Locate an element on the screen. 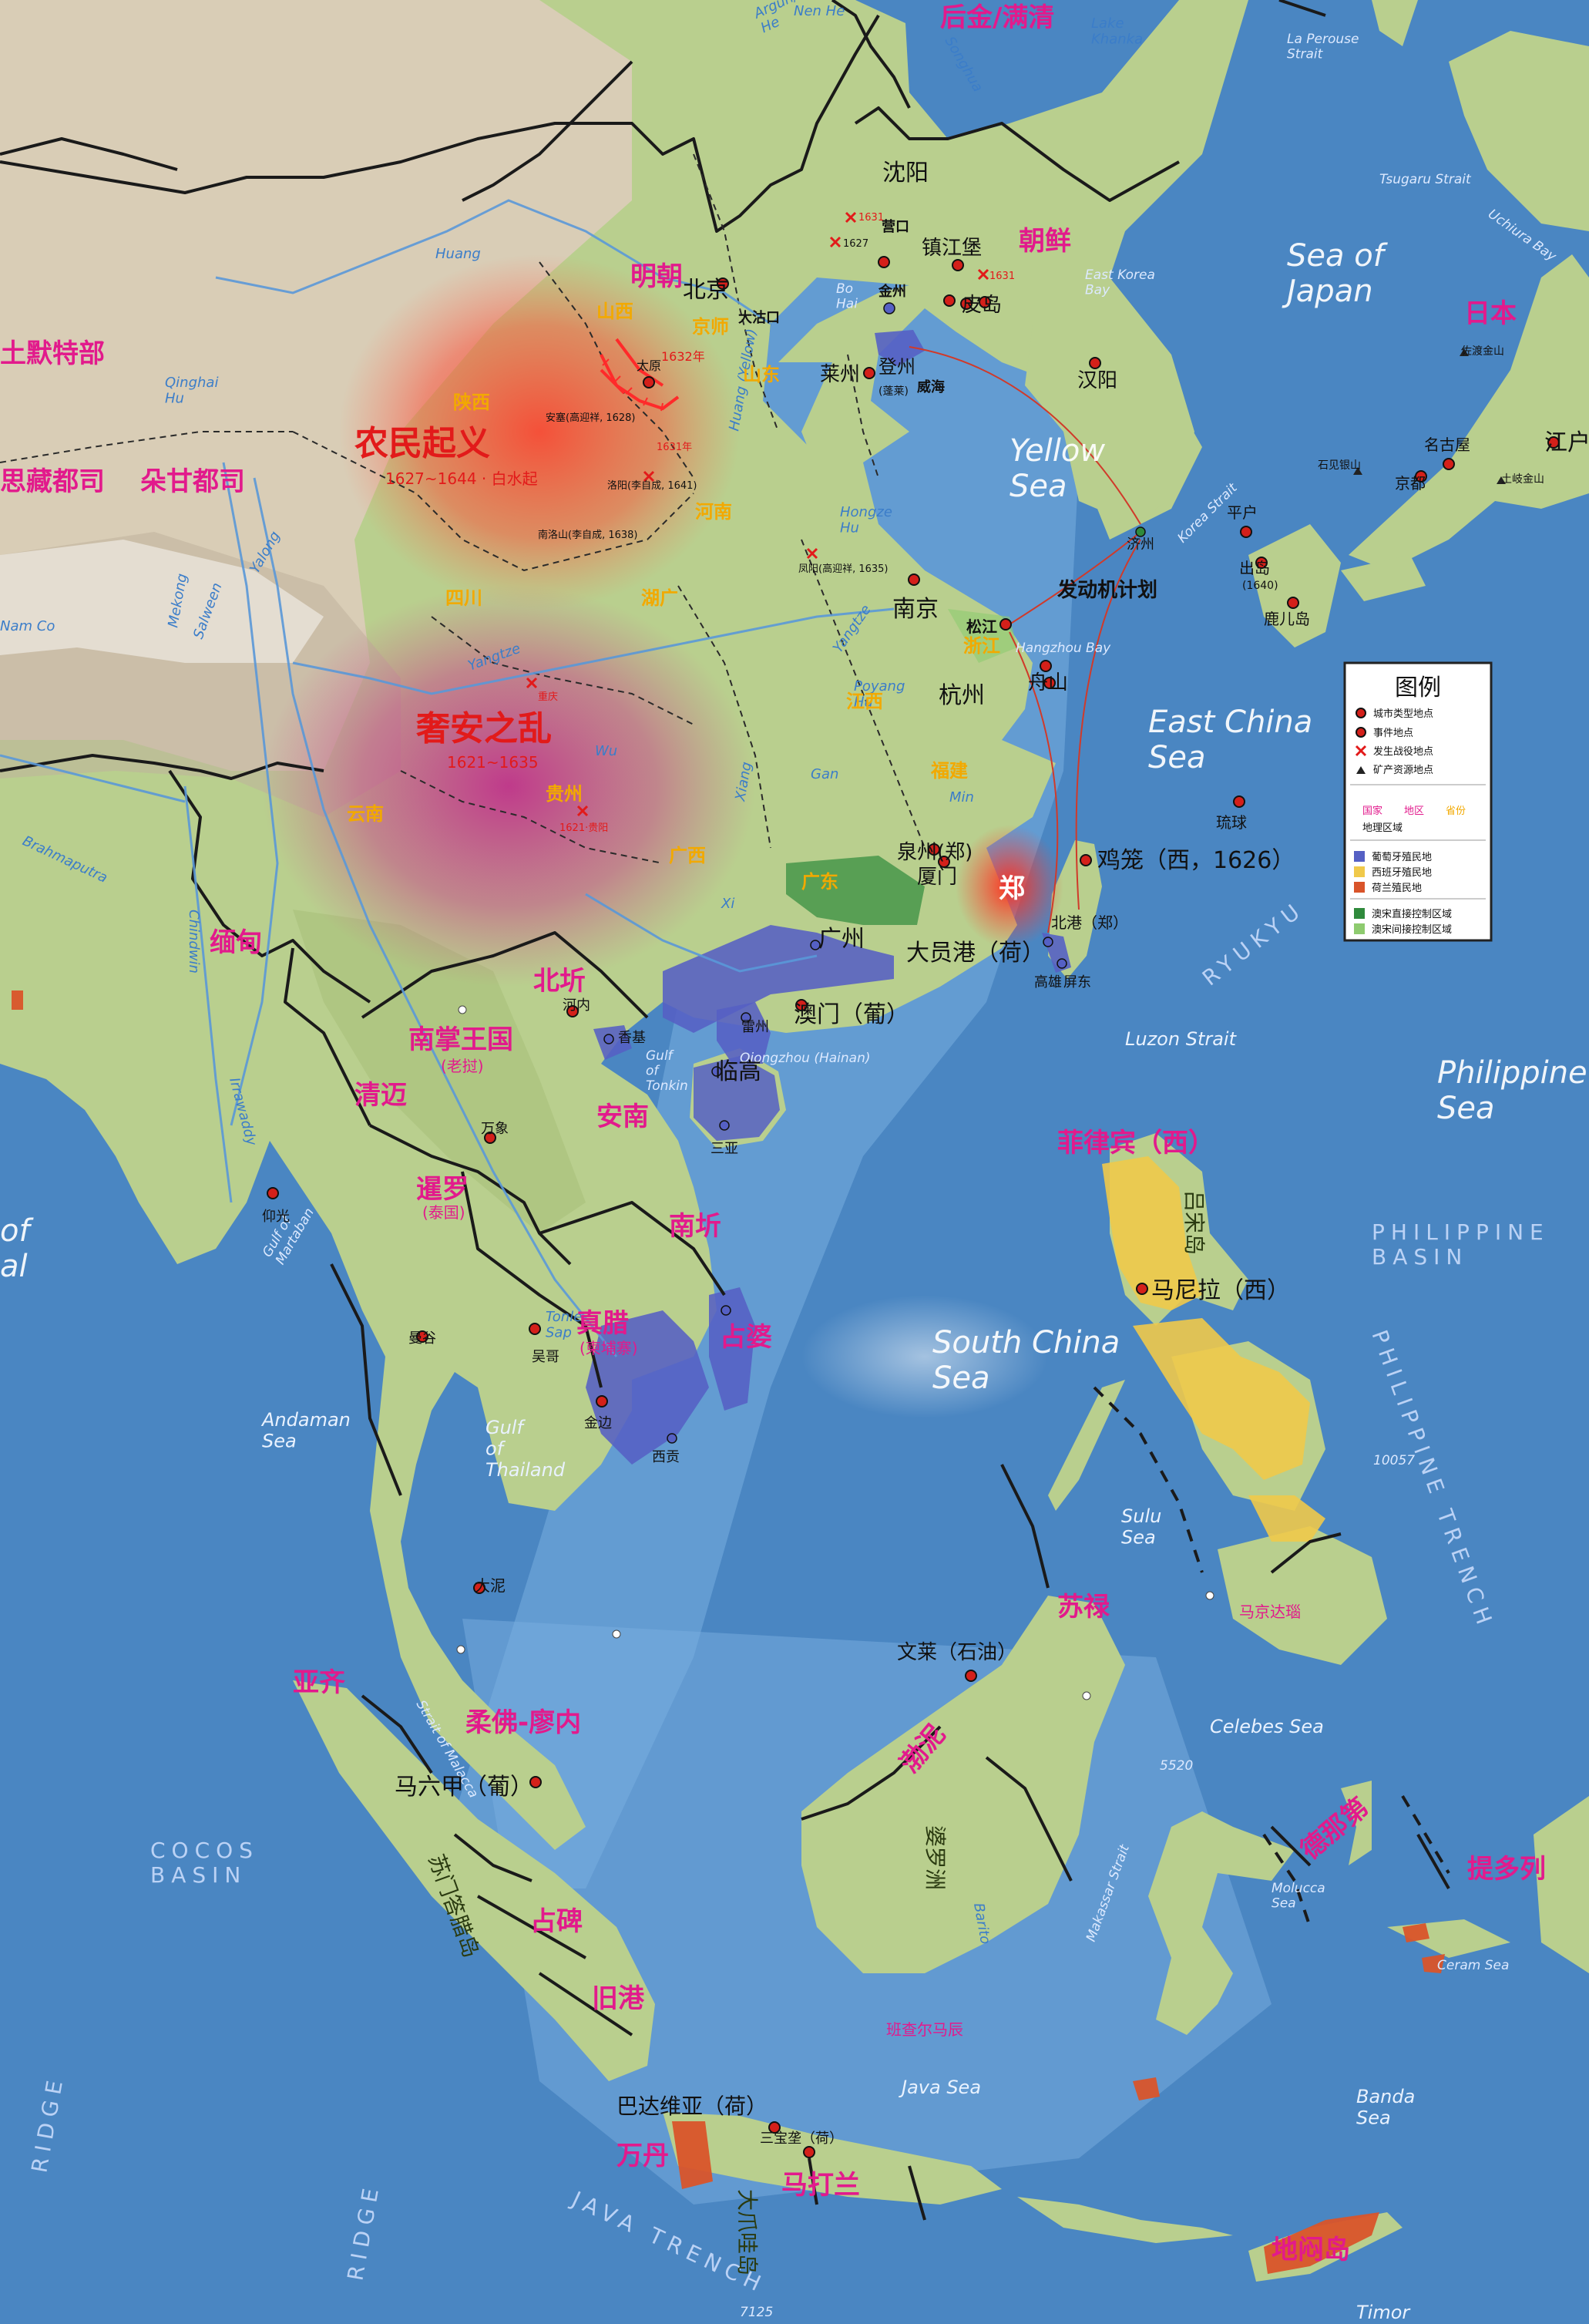 Image resolution: width=1589 pixels, height=2324 pixels. label-beigang: 北港（郑） is located at coordinates (1089, 922).